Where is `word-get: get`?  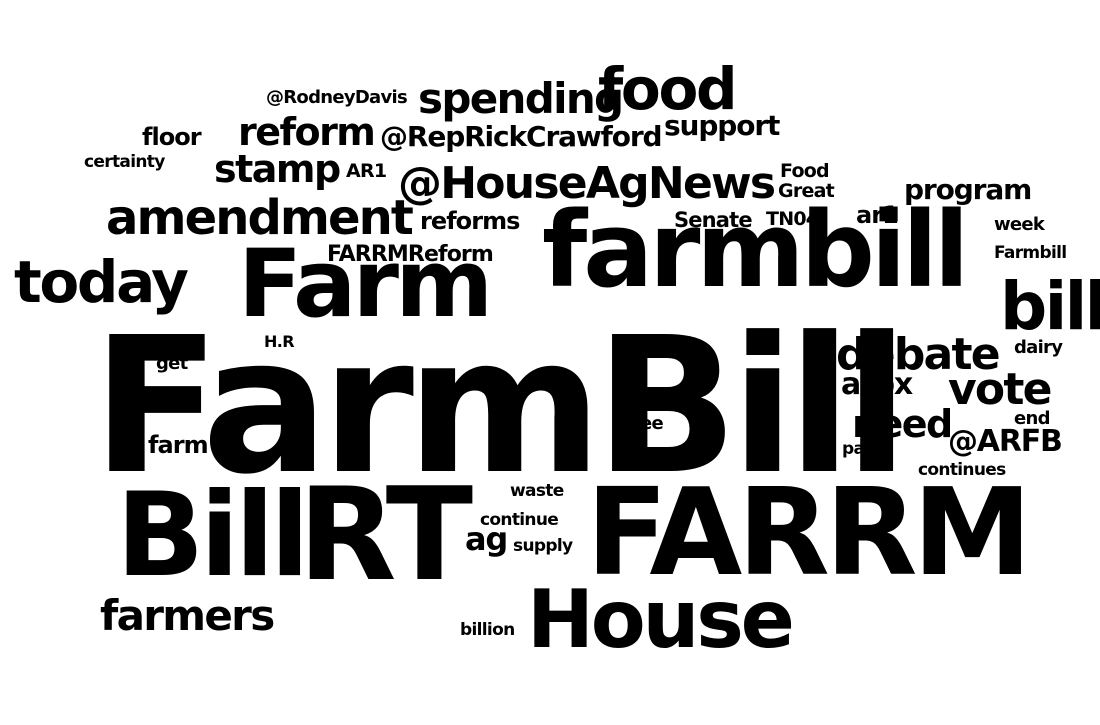 word-get: get is located at coordinates (172, 363).